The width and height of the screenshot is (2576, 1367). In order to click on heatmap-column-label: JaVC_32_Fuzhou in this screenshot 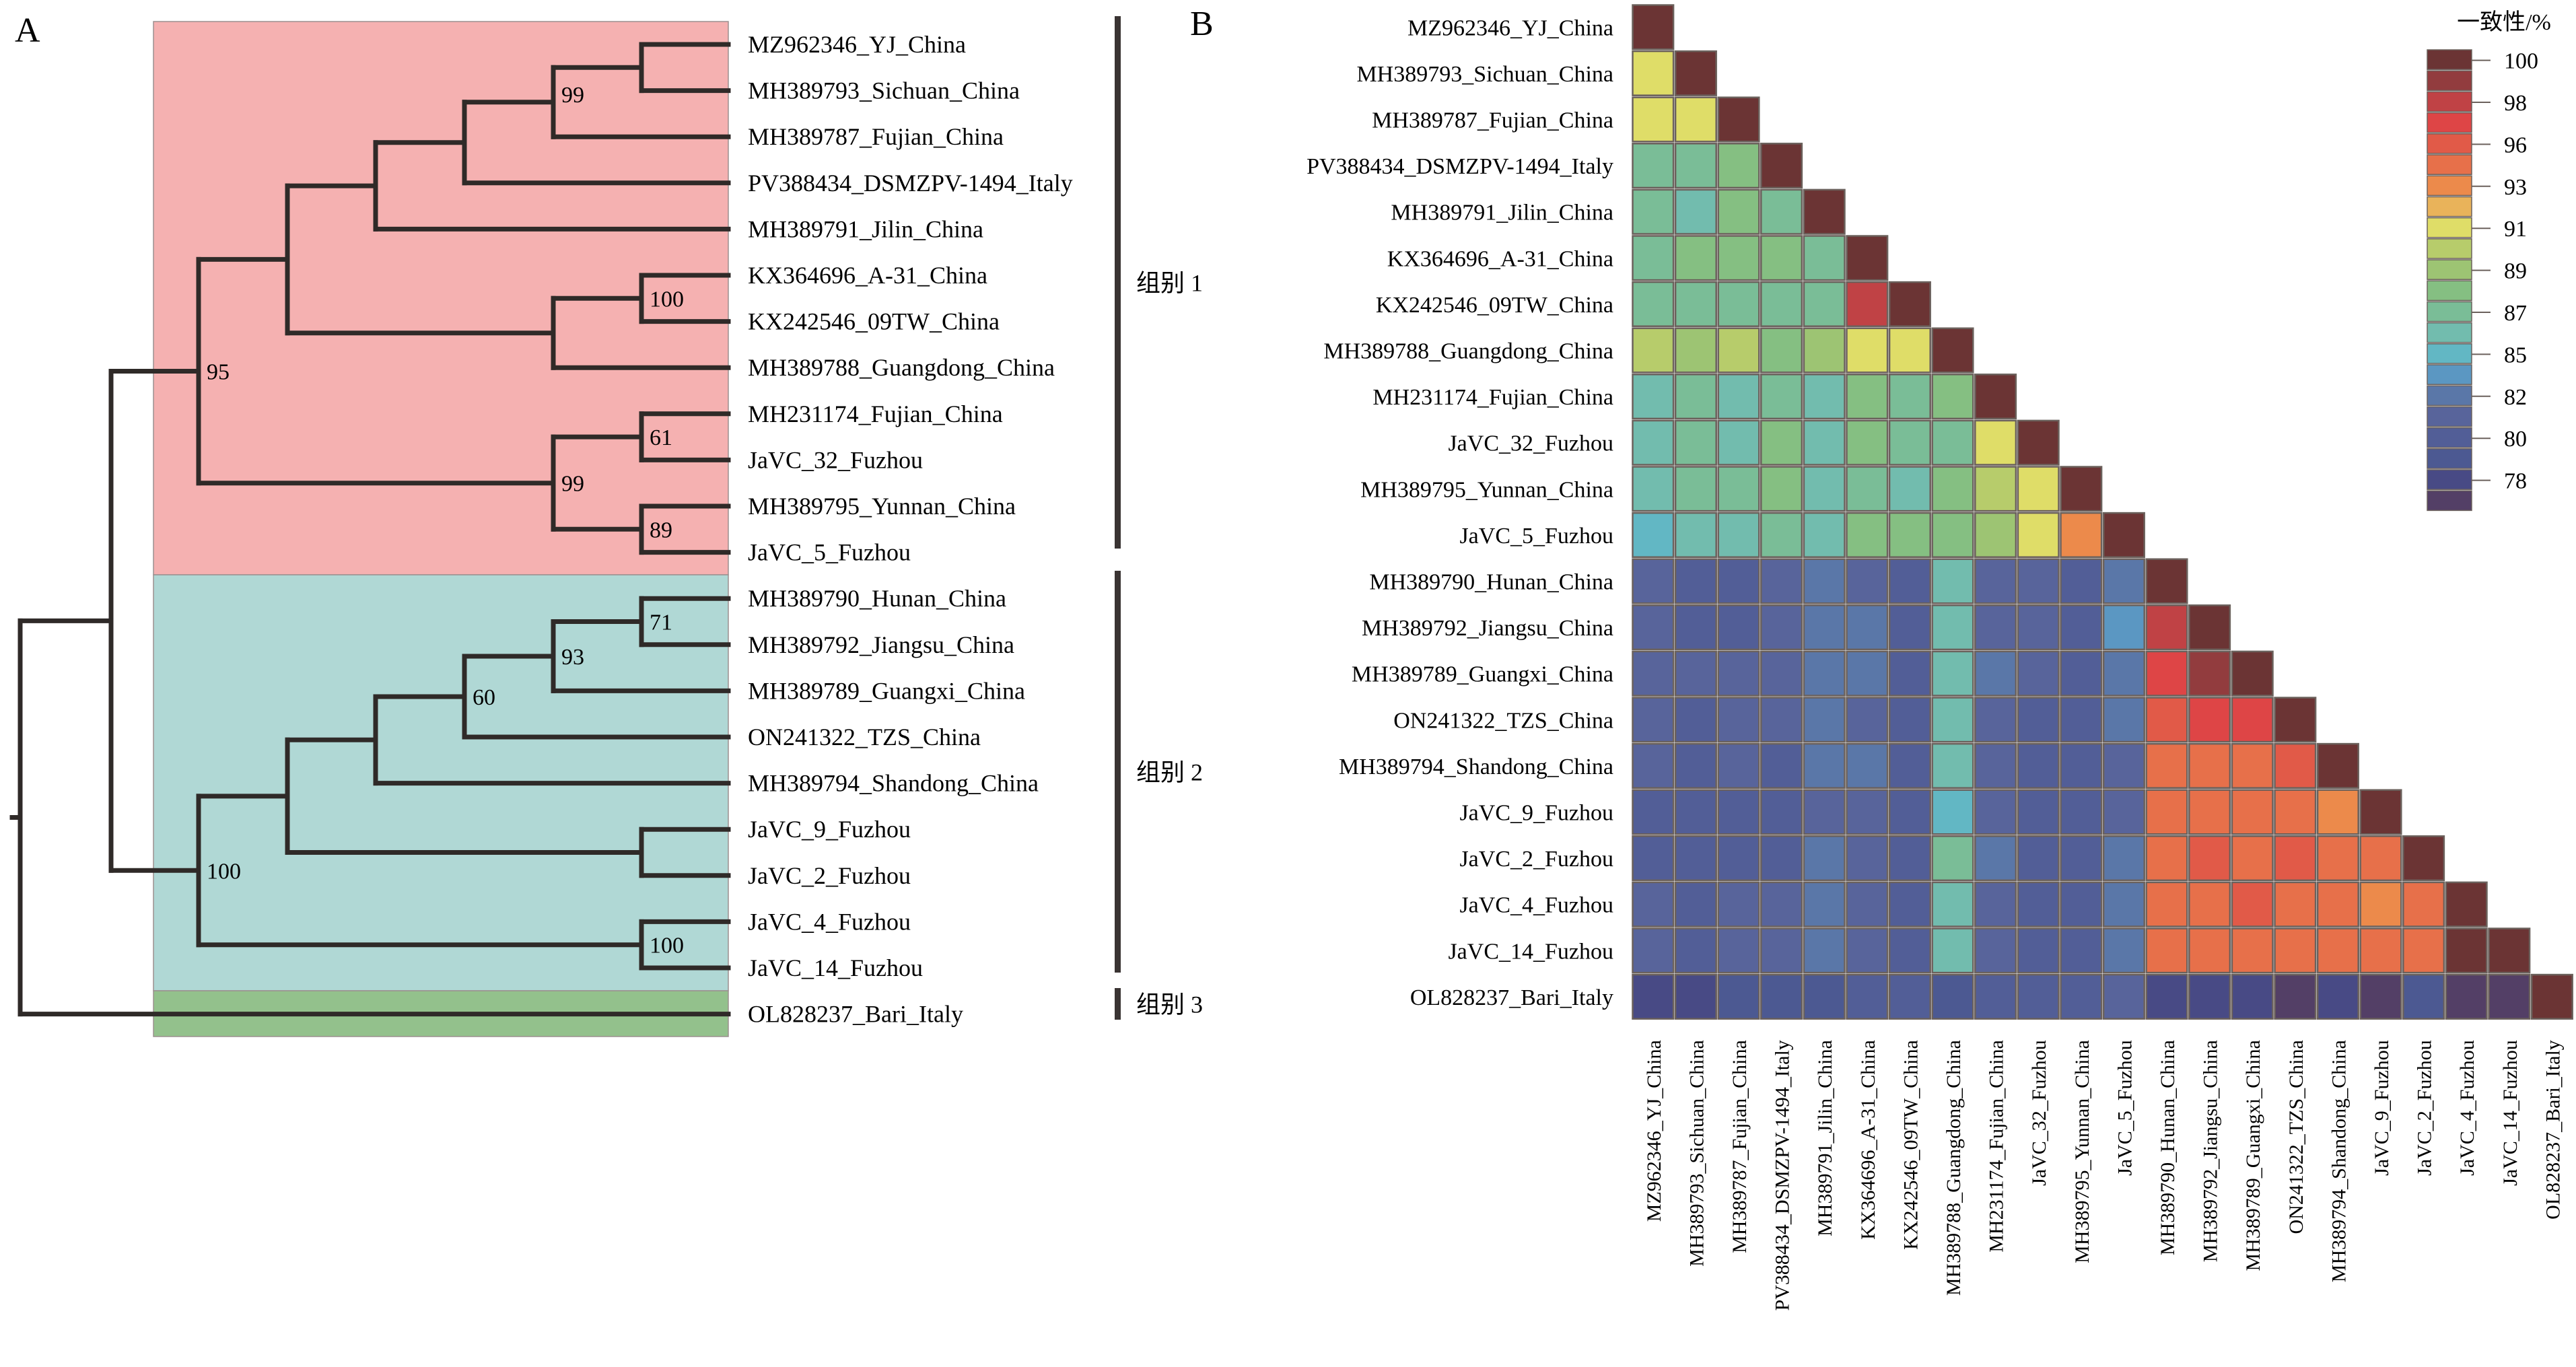, I will do `click(2039, 1113)`.